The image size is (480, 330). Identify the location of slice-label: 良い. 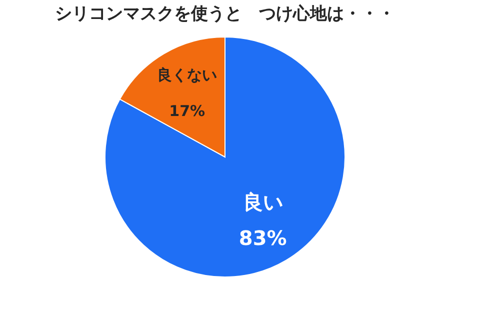
(262, 202).